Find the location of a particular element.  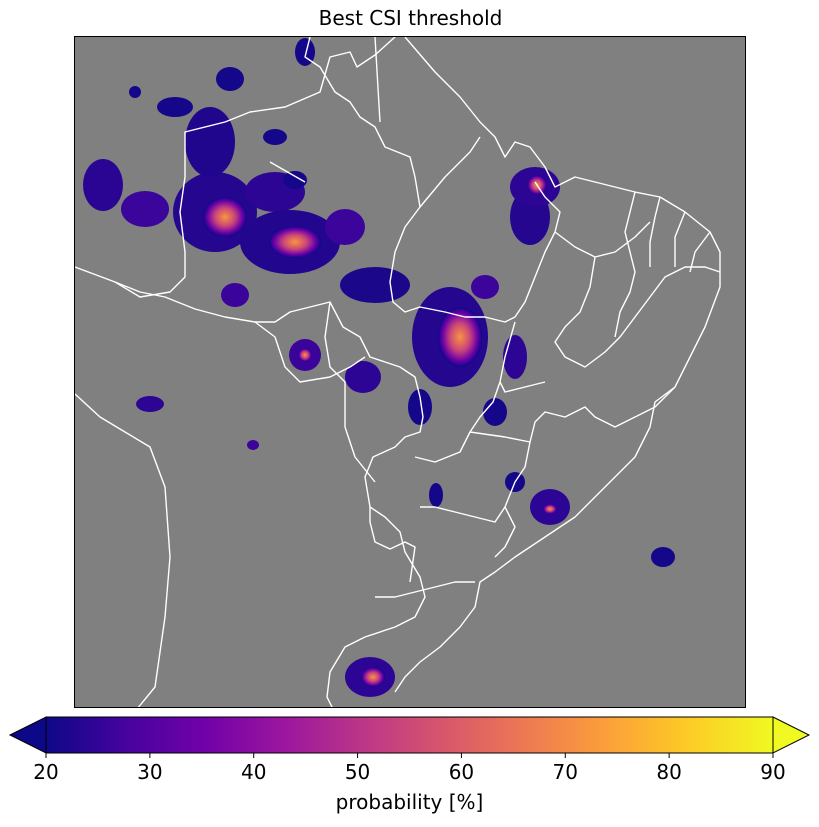

colorbar-tick-label: 90 is located at coordinates (773, 772).